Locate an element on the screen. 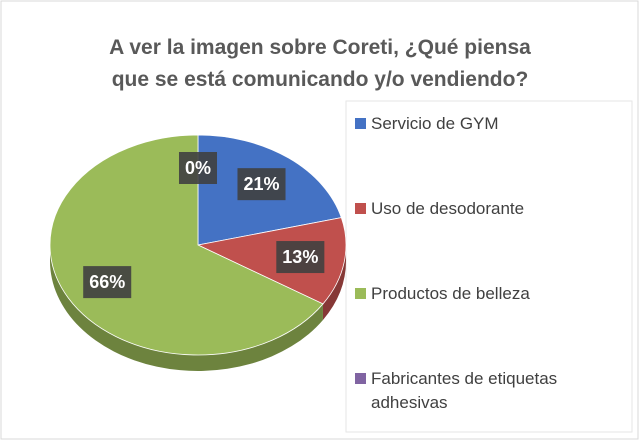  data-label-text: 0% is located at coordinates (198, 168).